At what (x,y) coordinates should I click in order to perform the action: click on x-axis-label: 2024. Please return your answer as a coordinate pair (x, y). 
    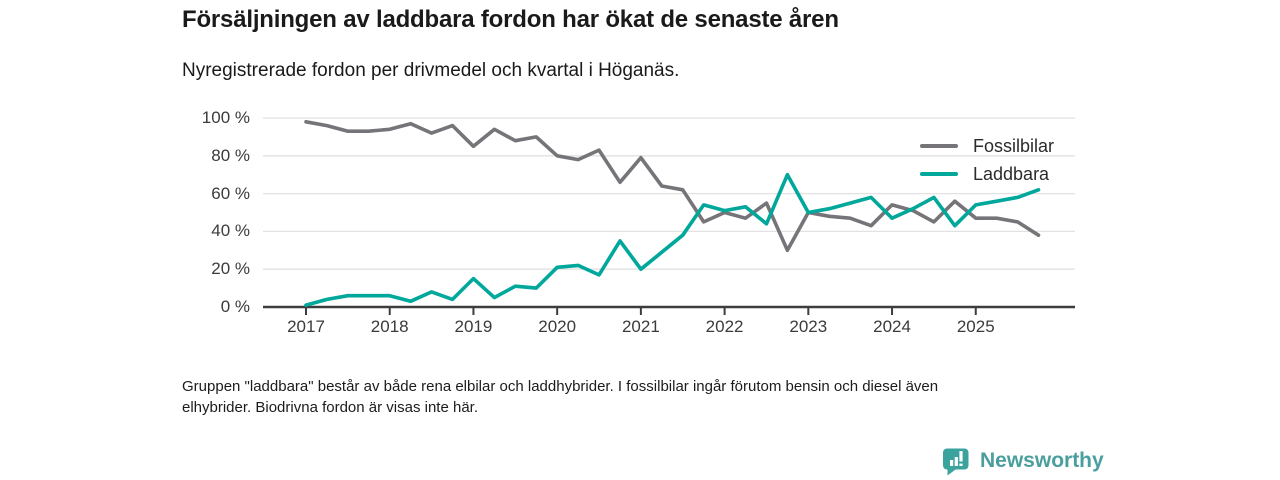
    Looking at the image, I should click on (892, 326).